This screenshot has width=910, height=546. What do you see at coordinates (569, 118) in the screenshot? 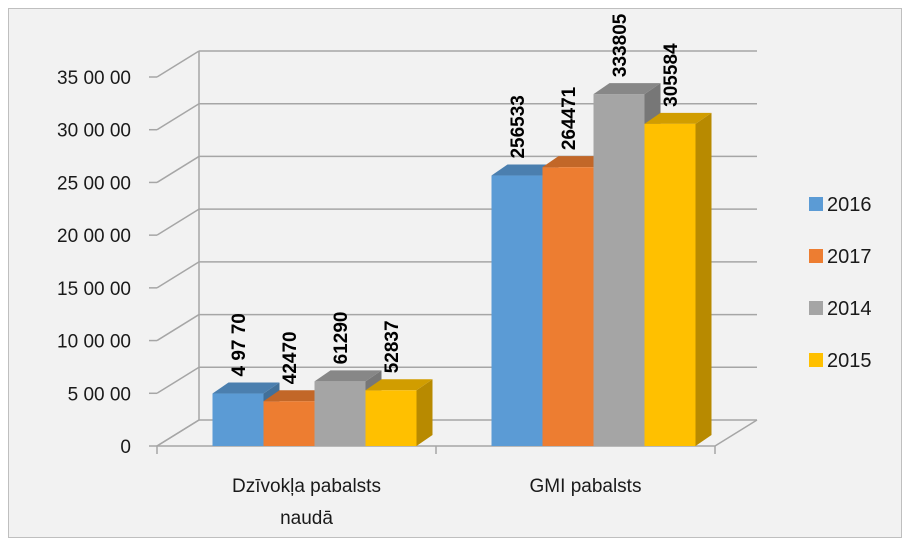
I see `data-label: 264471` at bounding box center [569, 118].